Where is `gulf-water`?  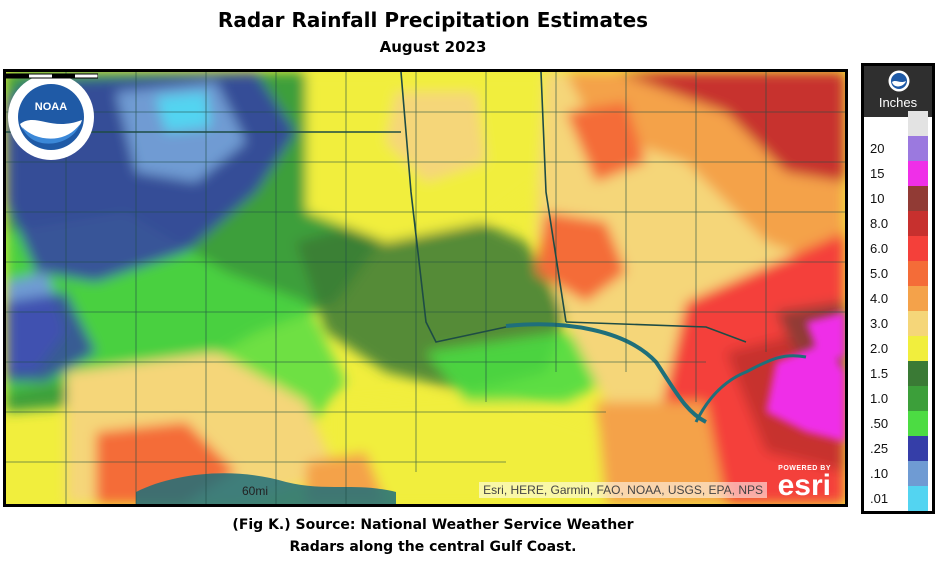 gulf-water is located at coordinates (266, 488).